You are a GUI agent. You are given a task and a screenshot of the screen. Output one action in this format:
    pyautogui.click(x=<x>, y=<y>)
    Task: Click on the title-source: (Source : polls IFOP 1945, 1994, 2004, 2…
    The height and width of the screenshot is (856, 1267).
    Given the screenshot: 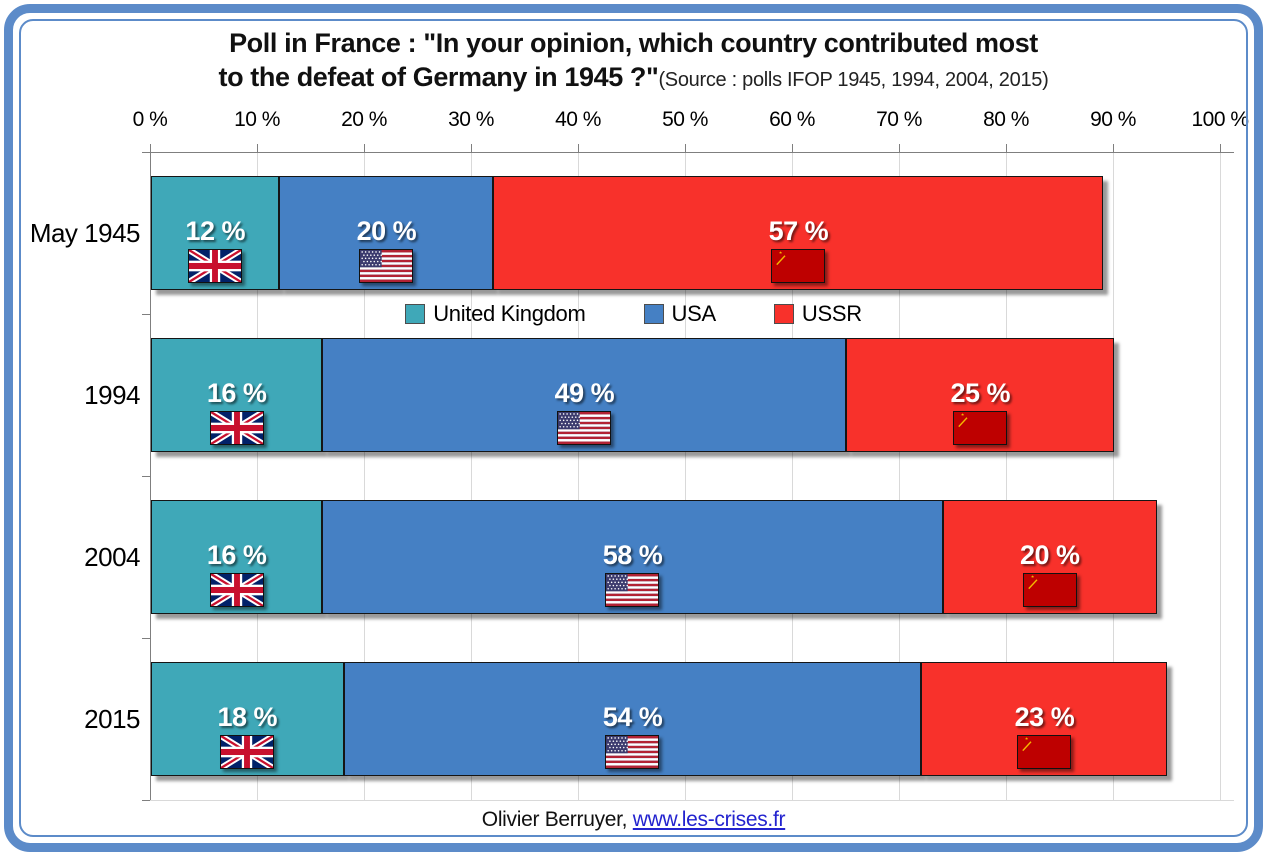 What is the action you would take?
    pyautogui.click(x=853, y=80)
    